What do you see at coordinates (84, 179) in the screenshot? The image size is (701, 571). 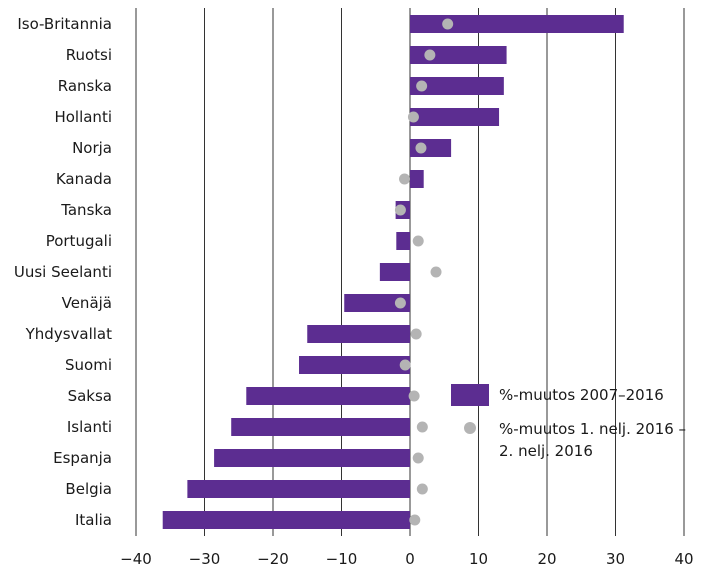 I see `category-label: Kanada` at bounding box center [84, 179].